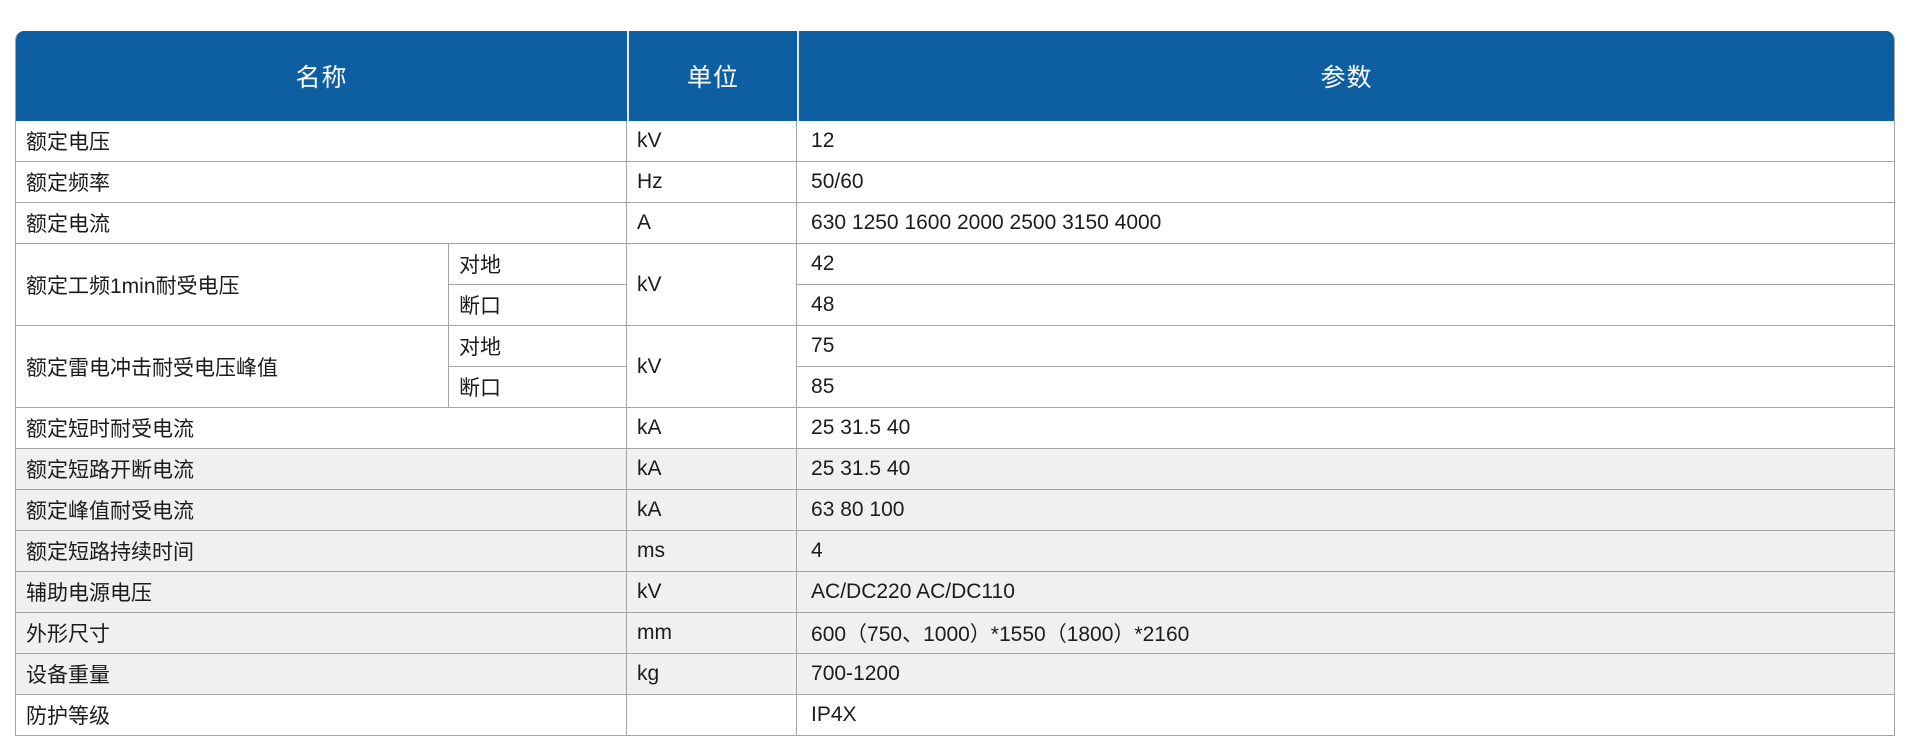  I want to click on param-cell: 630 1250 1600 2000 2500 3150 4000, so click(1345, 223).